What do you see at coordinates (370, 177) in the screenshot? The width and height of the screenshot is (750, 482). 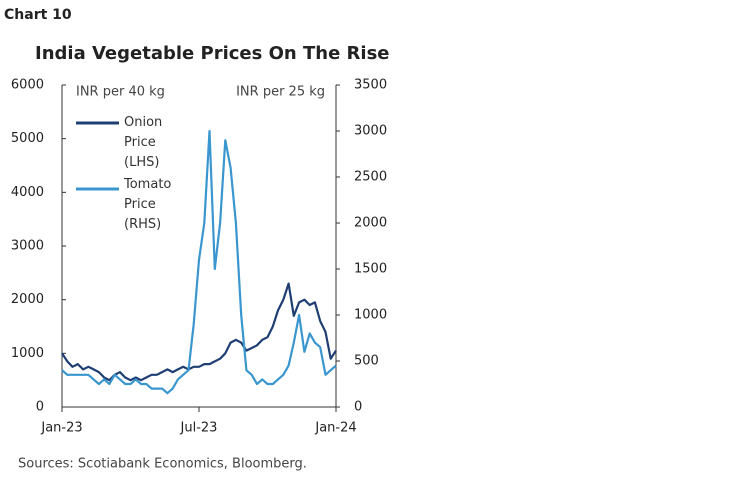 I see `y2-tick-label: 2500` at bounding box center [370, 177].